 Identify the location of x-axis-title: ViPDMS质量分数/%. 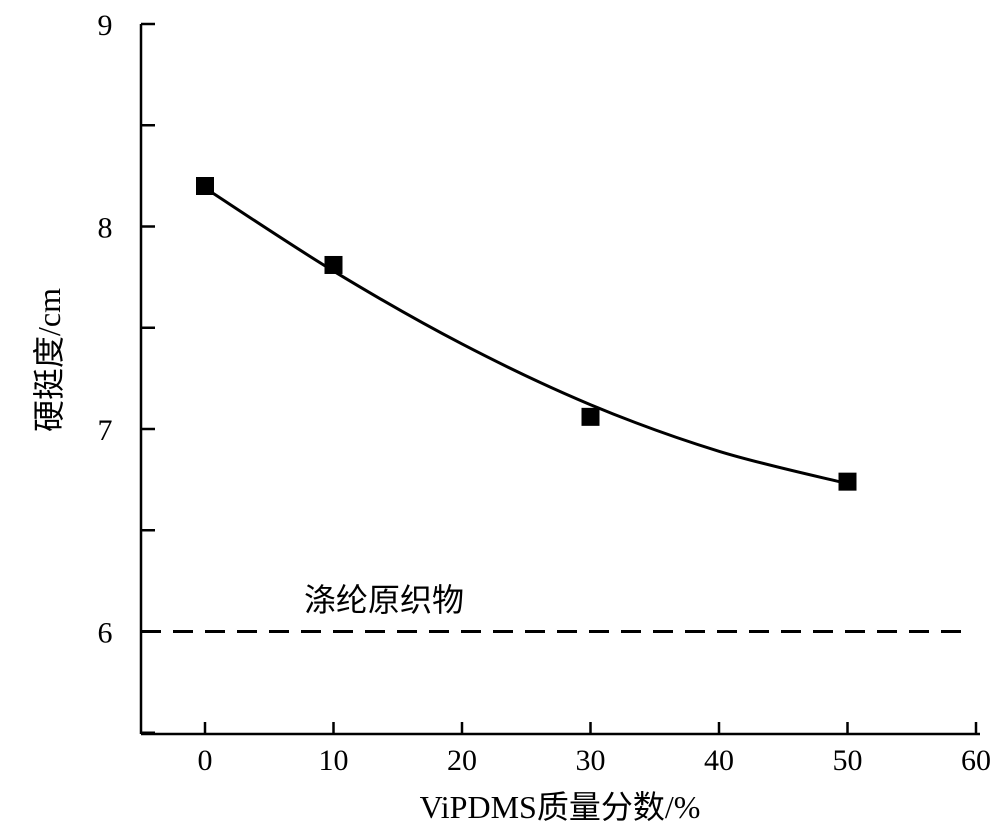
(560, 807).